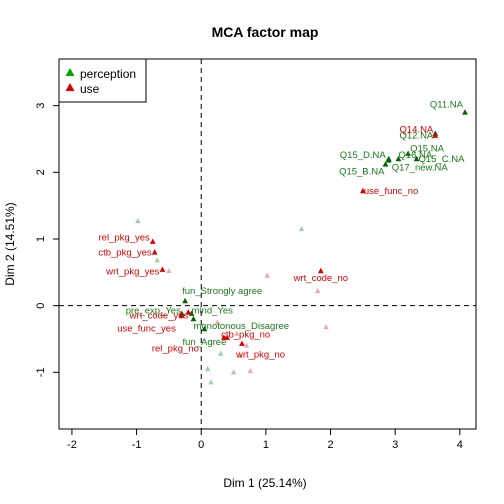 The image size is (504, 504). Describe the element at coordinates (265, 32) in the screenshot. I see `chart-title: MCA factor map` at that location.